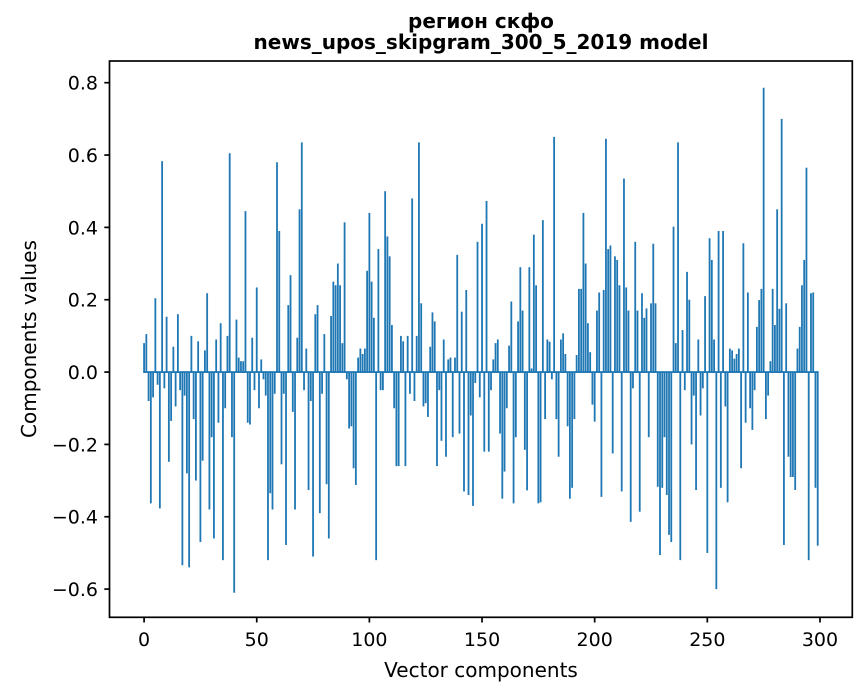 The height and width of the screenshot is (696, 867). I want to click on x-tick-label: 250, so click(707, 640).